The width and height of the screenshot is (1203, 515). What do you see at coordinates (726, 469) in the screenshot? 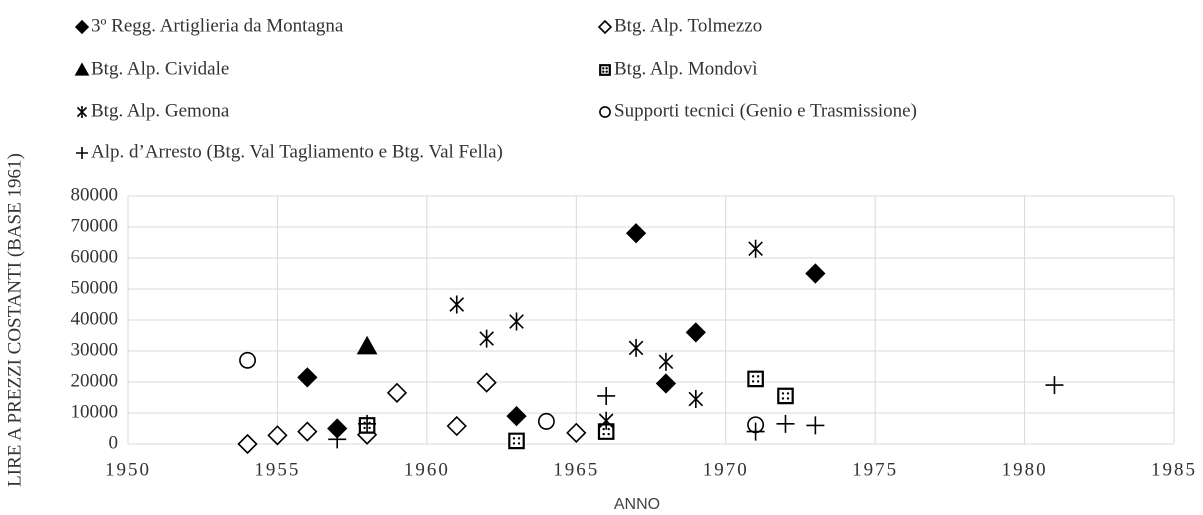
I see `x-tick-label: 1970` at bounding box center [726, 469].